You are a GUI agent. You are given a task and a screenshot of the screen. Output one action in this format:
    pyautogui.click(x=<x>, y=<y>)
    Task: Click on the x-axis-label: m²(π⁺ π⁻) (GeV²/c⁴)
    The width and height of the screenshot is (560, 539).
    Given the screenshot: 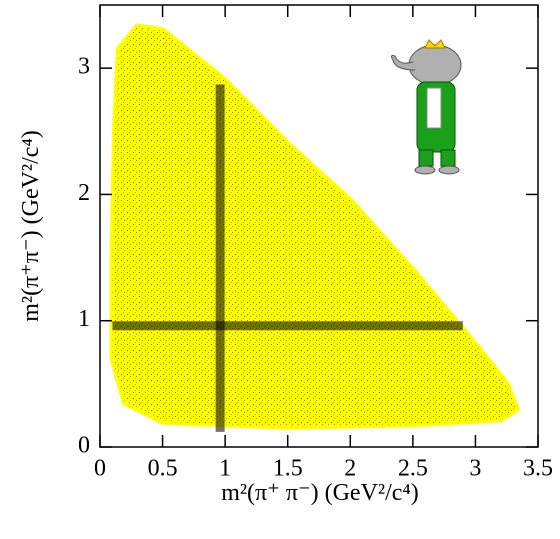 What is the action you would take?
    pyautogui.click(x=320, y=493)
    